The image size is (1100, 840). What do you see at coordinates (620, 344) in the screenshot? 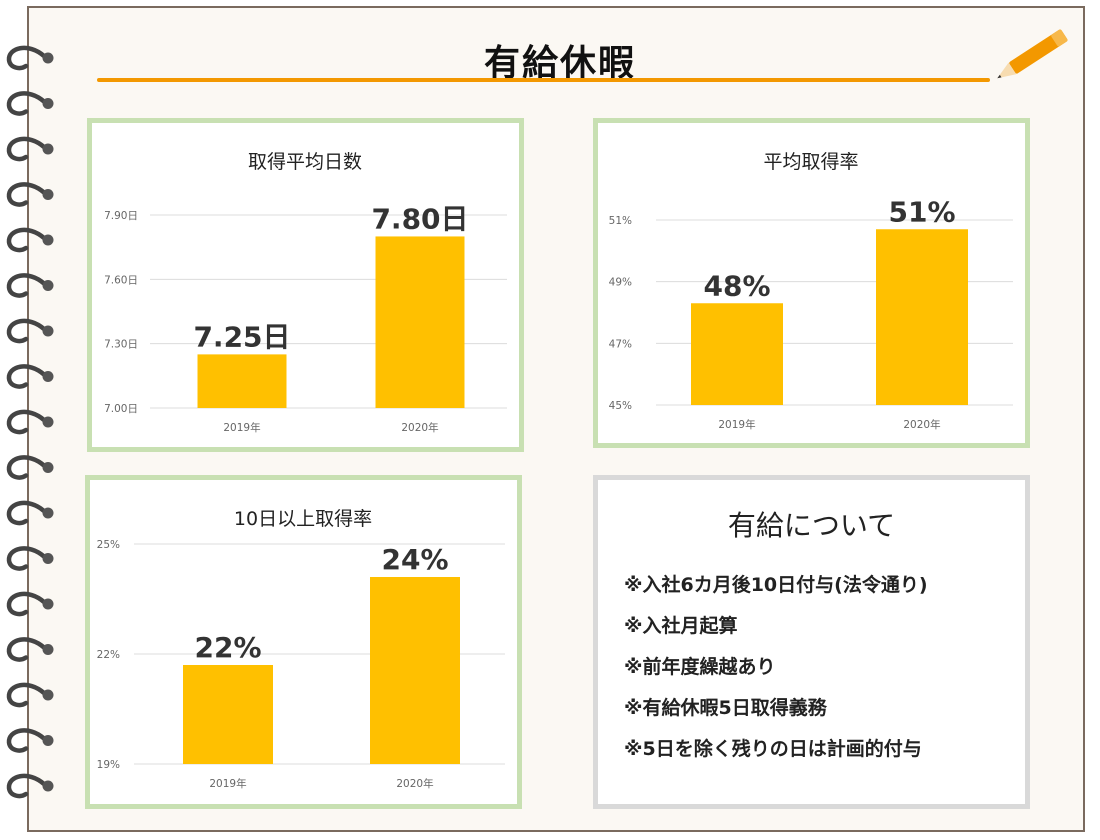
I see `y-tick-label: 47%` at bounding box center [620, 344].